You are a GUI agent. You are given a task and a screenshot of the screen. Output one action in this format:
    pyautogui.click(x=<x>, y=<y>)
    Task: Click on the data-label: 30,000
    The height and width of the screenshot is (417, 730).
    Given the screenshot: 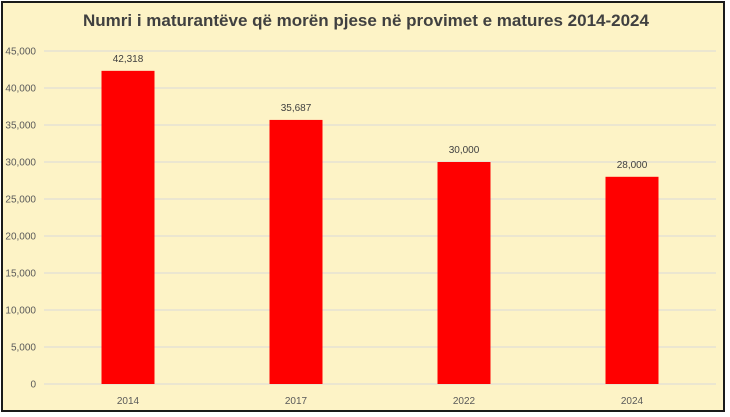 What is the action you would take?
    pyautogui.click(x=464, y=150)
    